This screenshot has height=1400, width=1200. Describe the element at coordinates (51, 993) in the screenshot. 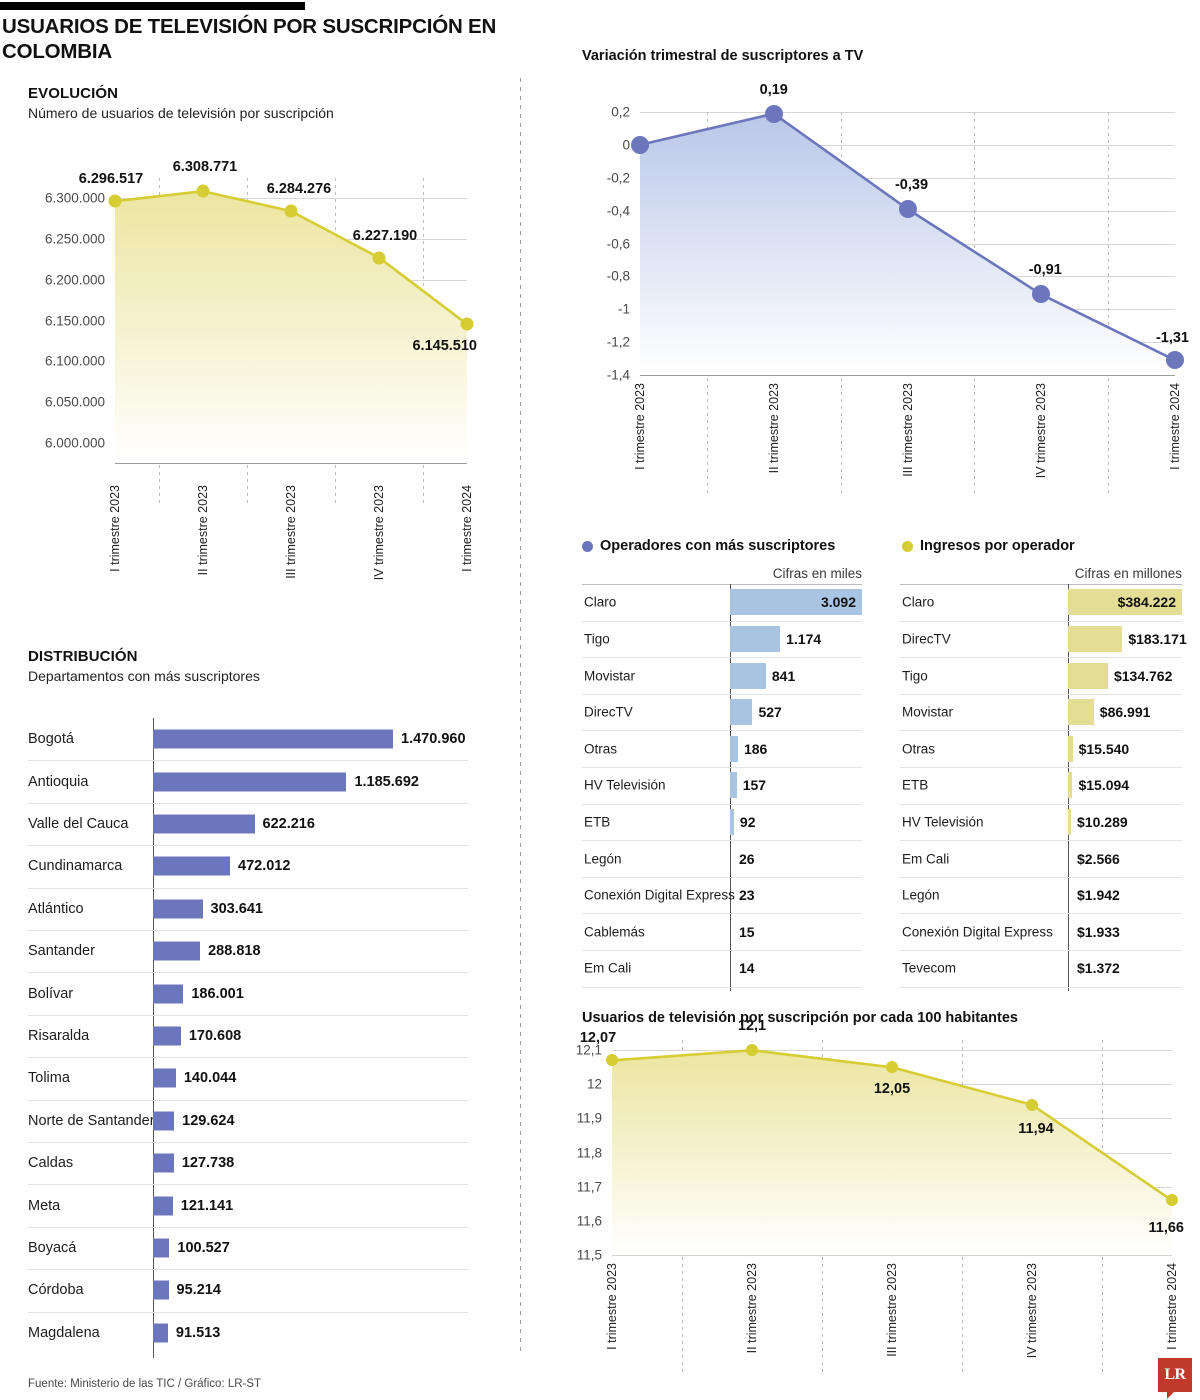

I see `list-item-label: Bolívar` at that location.